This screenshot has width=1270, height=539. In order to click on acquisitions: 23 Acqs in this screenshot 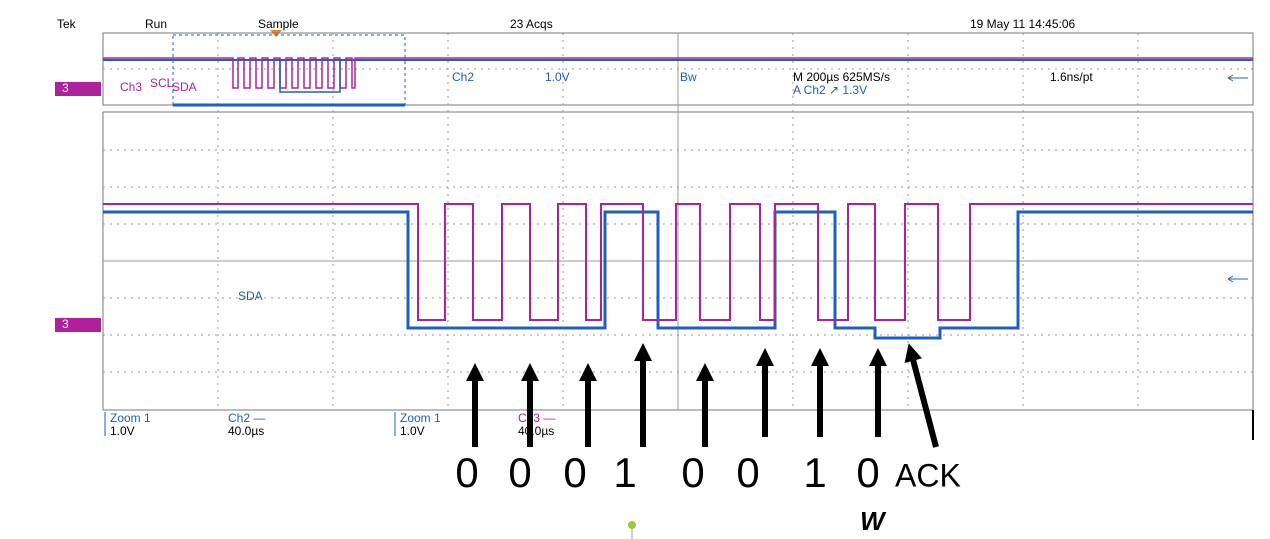, I will do `click(531, 24)`.